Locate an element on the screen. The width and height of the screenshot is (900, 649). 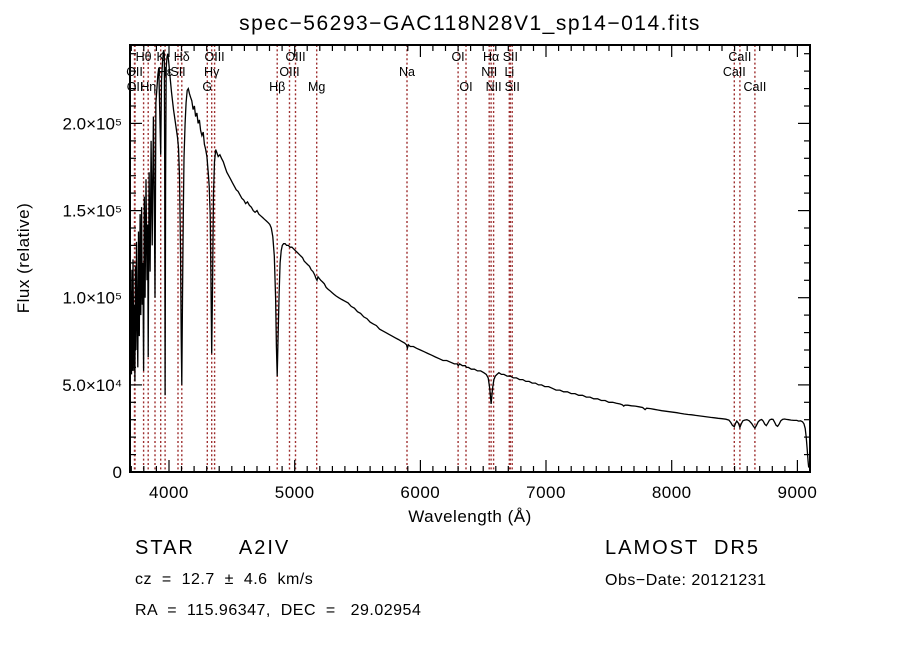
spectral-line-label-OII-3726: OII is located at coordinates (134, 72).